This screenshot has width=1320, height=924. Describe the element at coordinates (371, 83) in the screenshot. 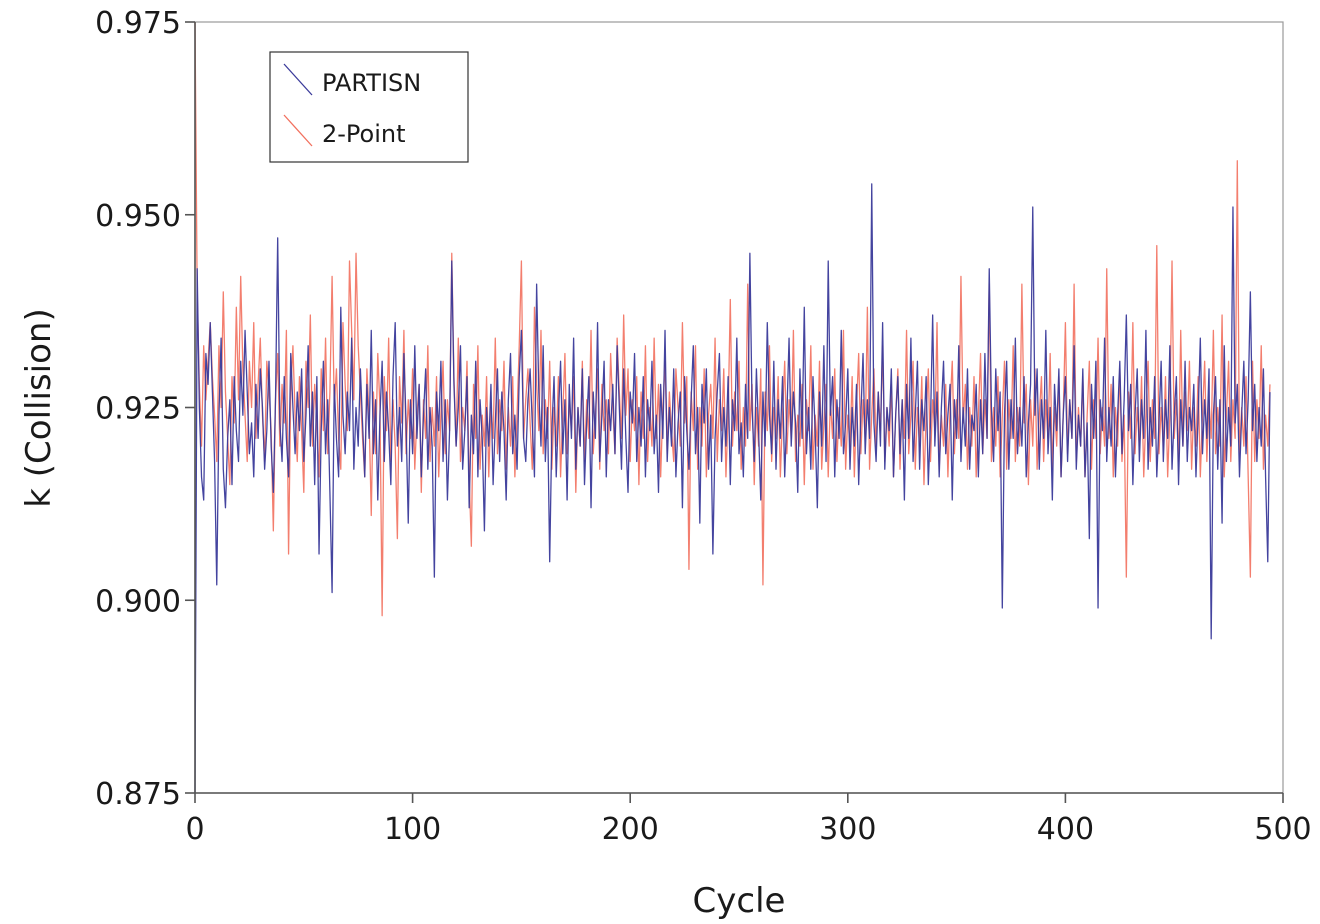

I see `legend-label-partisn: PARTISN` at that location.